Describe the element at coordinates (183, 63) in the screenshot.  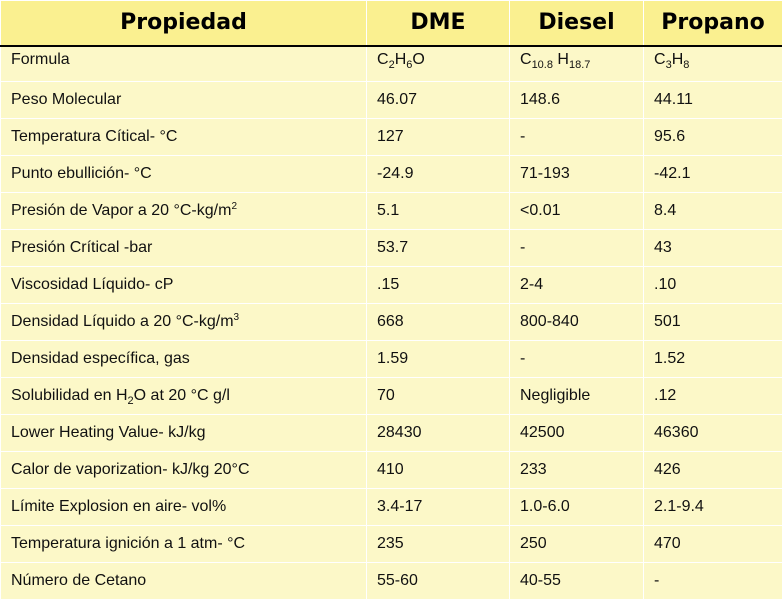
I see `row-label: Formula` at that location.